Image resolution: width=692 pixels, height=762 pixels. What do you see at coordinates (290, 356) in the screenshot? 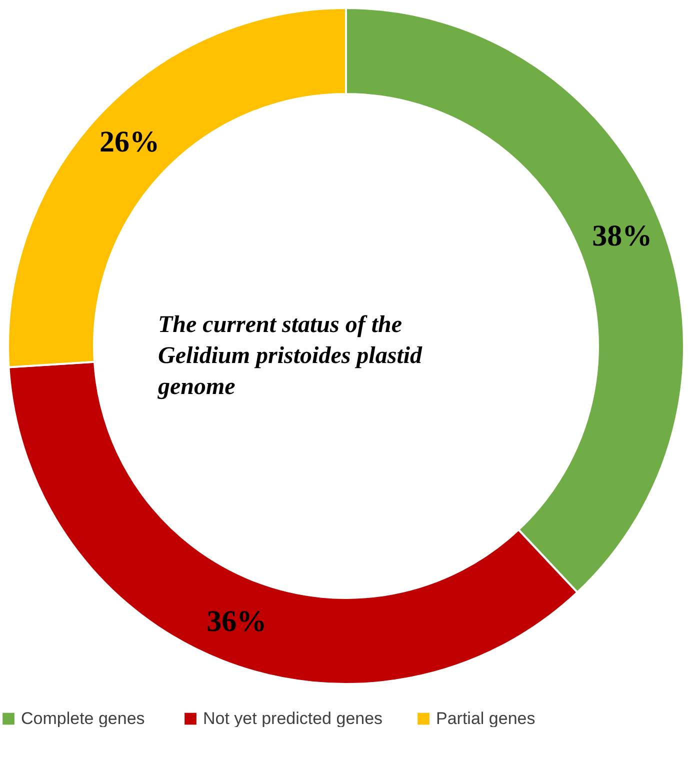
I see `text: The current status of the Gelidium pristoides plastid genome` at bounding box center [290, 356].